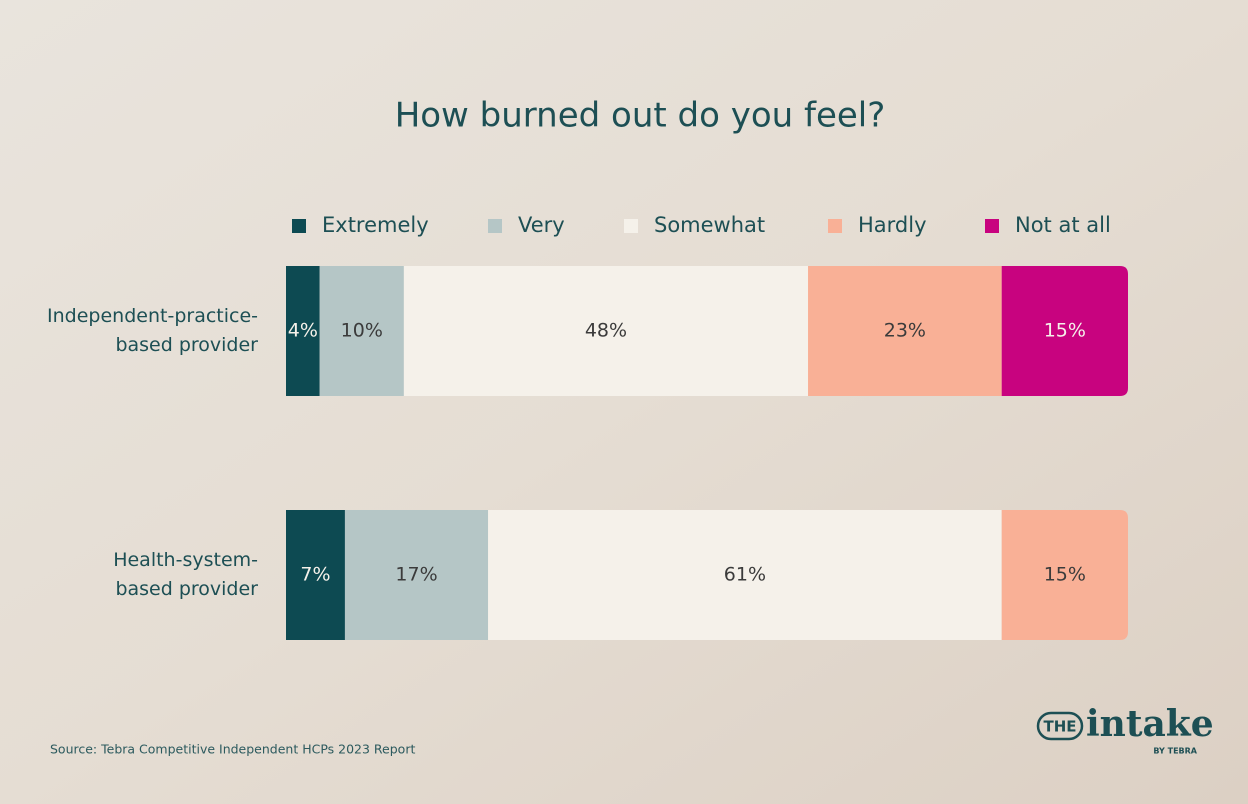 This screenshot has width=1248, height=804. I want to click on value-label: 4%, so click(303, 331).